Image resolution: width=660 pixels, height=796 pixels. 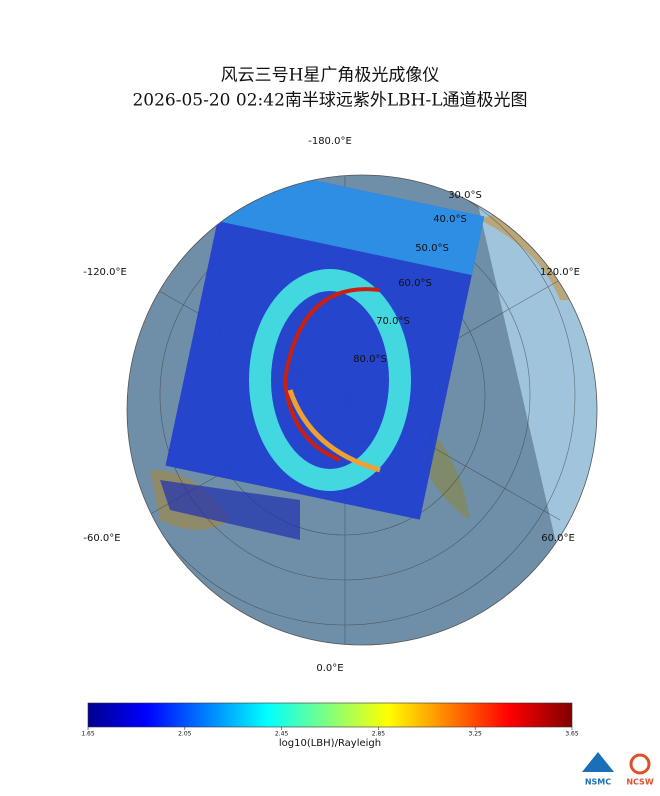 I want to click on latitude-label: 40.0°S, so click(x=450, y=219).